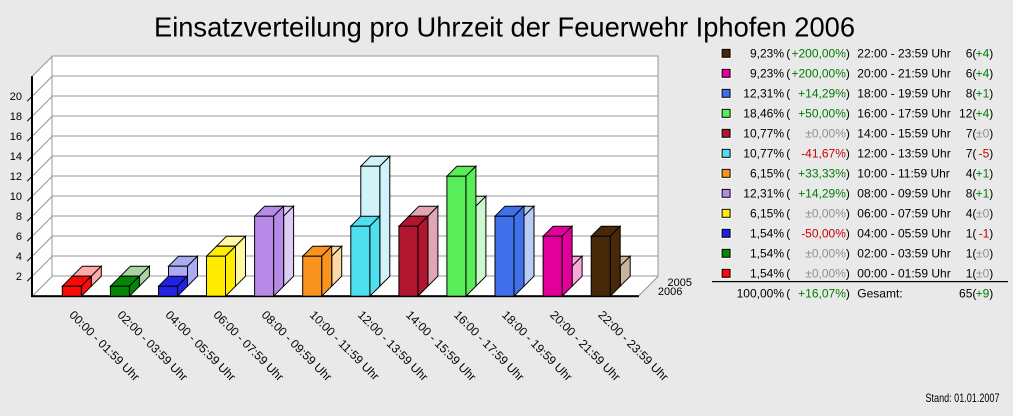  Describe the element at coordinates (903, 254) in the screenshot. I see `svg-text: 02:00 - 03:59 Uhr` at that location.